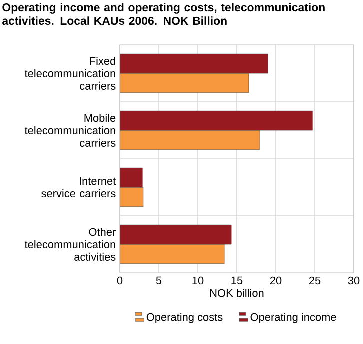  What do you see at coordinates (70, 73) in the screenshot?
I see `y-tick-label: Fixed telecommunication carriers` at bounding box center [70, 73].